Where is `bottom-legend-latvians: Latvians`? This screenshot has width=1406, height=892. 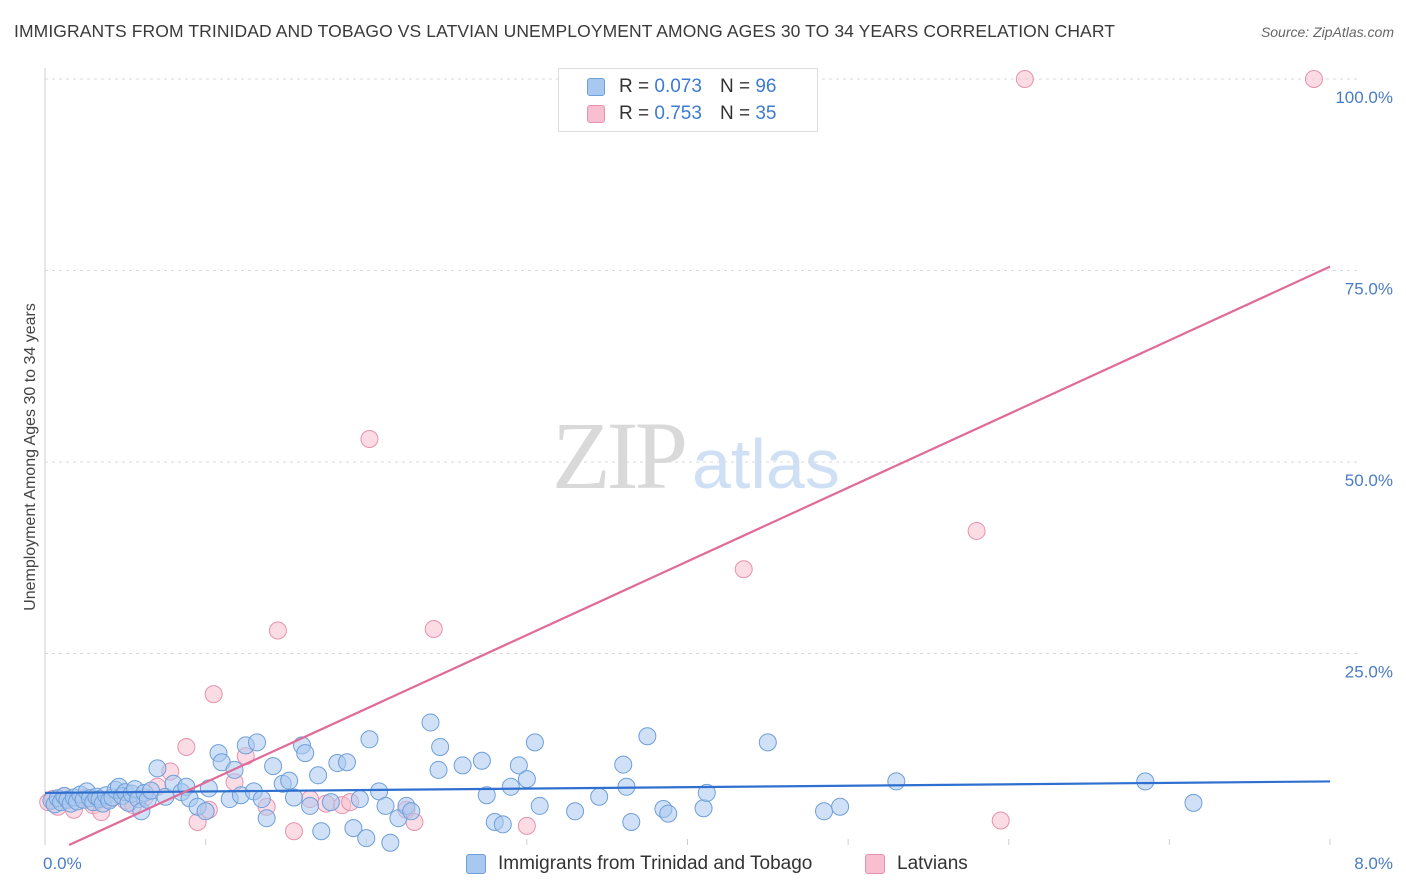
bottom-legend-latvians: Latvians is located at coordinates (916, 864).